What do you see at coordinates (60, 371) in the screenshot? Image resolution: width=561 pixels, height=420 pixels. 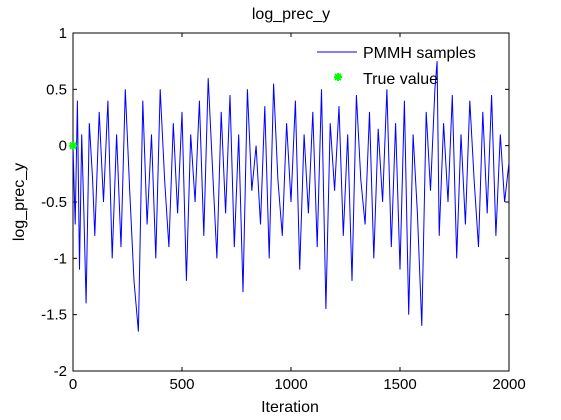 I see `y-tick-label: -2` at bounding box center [60, 371].